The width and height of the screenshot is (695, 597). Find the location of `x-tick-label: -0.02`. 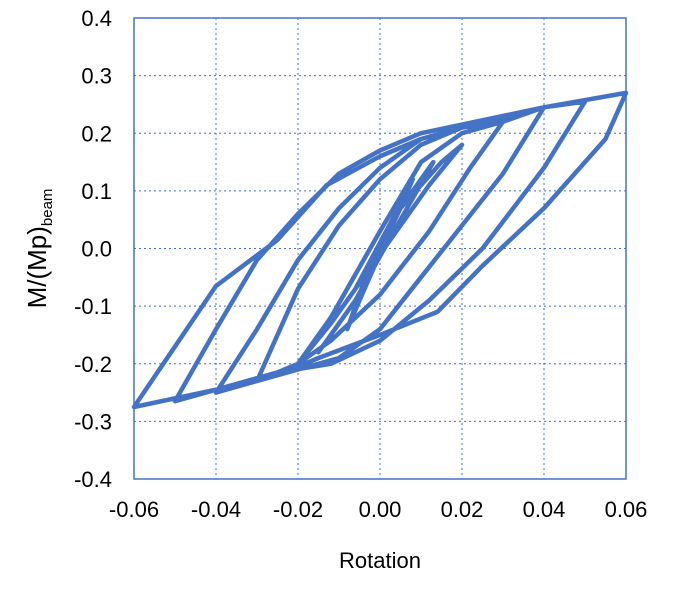

x-tick-label: -0.02 is located at coordinates (298, 509).